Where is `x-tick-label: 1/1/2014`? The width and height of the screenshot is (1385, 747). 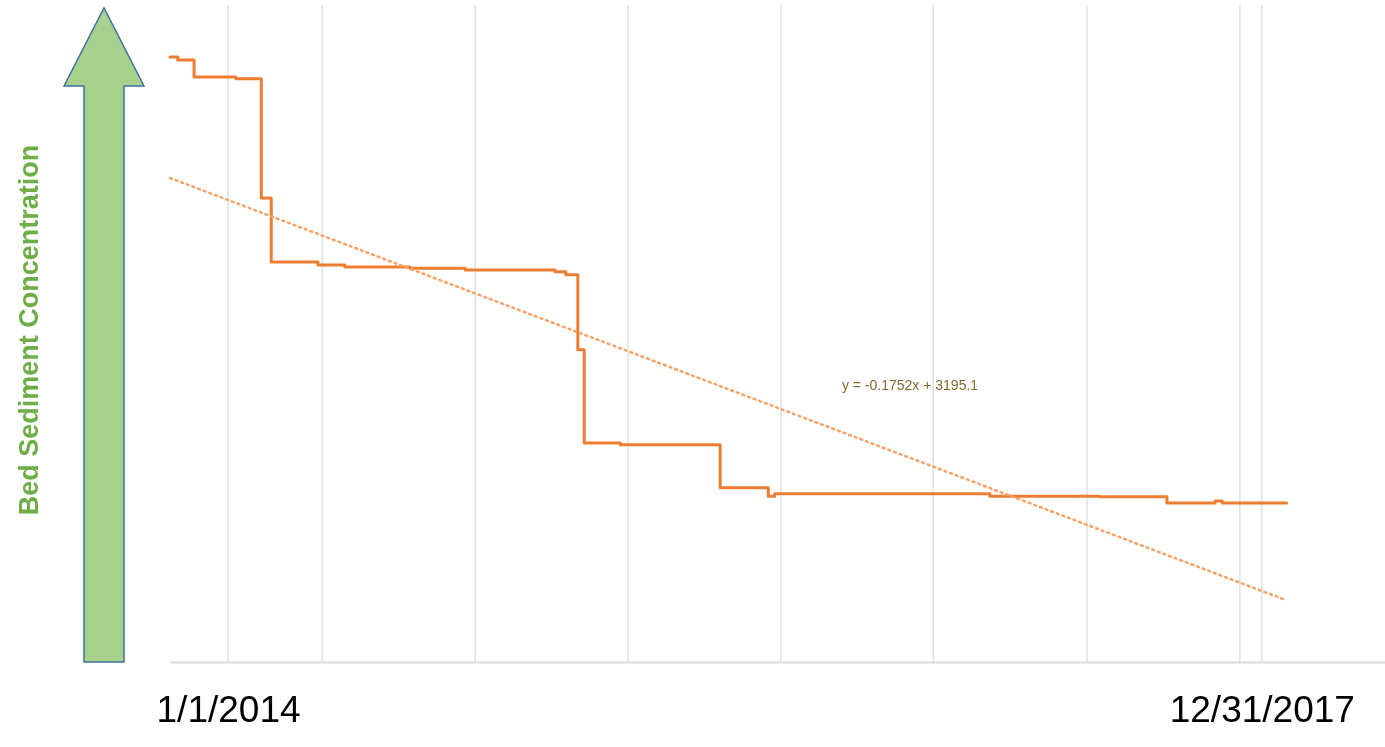
x-tick-label: 1/1/2014 is located at coordinates (228, 710).